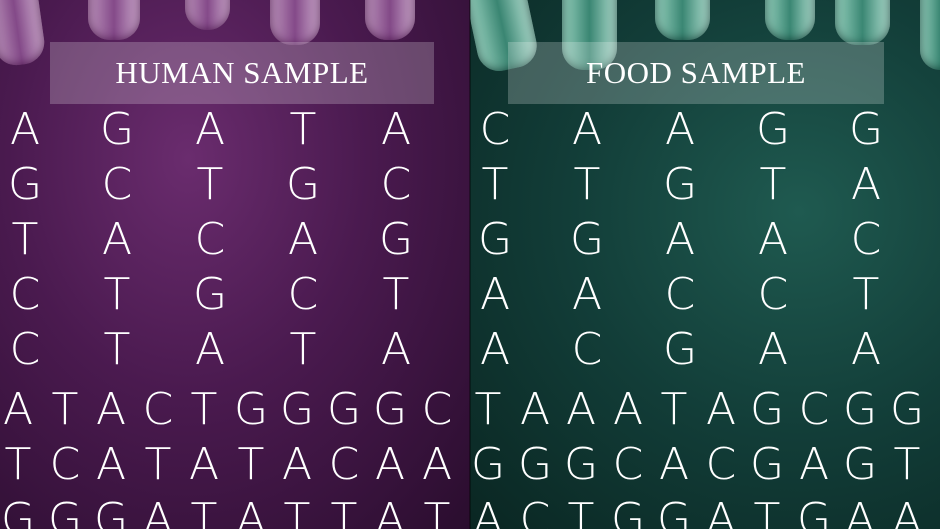 The width and height of the screenshot is (940, 529). Describe the element at coordinates (242, 73) in the screenshot. I see `human-sample-label: HUMAN SAMPLE` at that location.